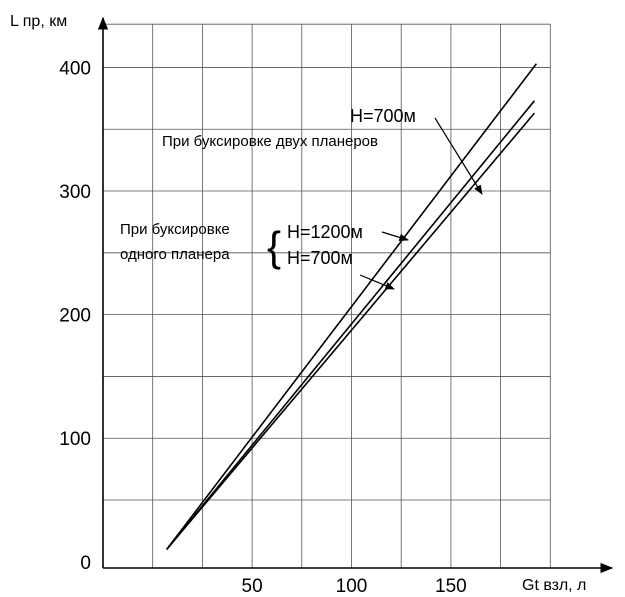 The image size is (625, 597). What do you see at coordinates (451, 586) in the screenshot?
I see `x-tick-label: 150` at bounding box center [451, 586].